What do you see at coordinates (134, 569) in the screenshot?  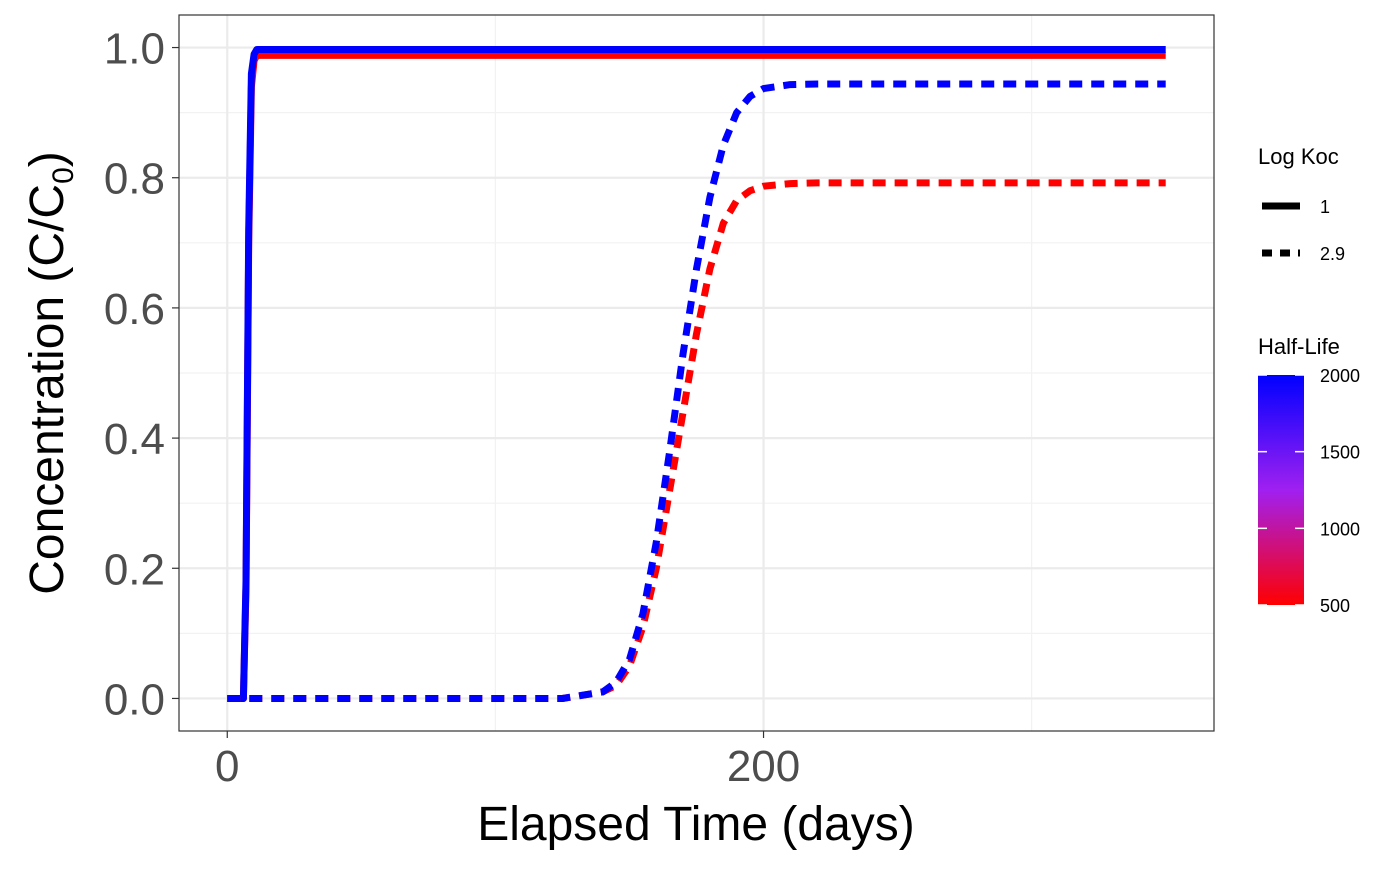 I see `y-tick-label: 0.2` at bounding box center [134, 569].